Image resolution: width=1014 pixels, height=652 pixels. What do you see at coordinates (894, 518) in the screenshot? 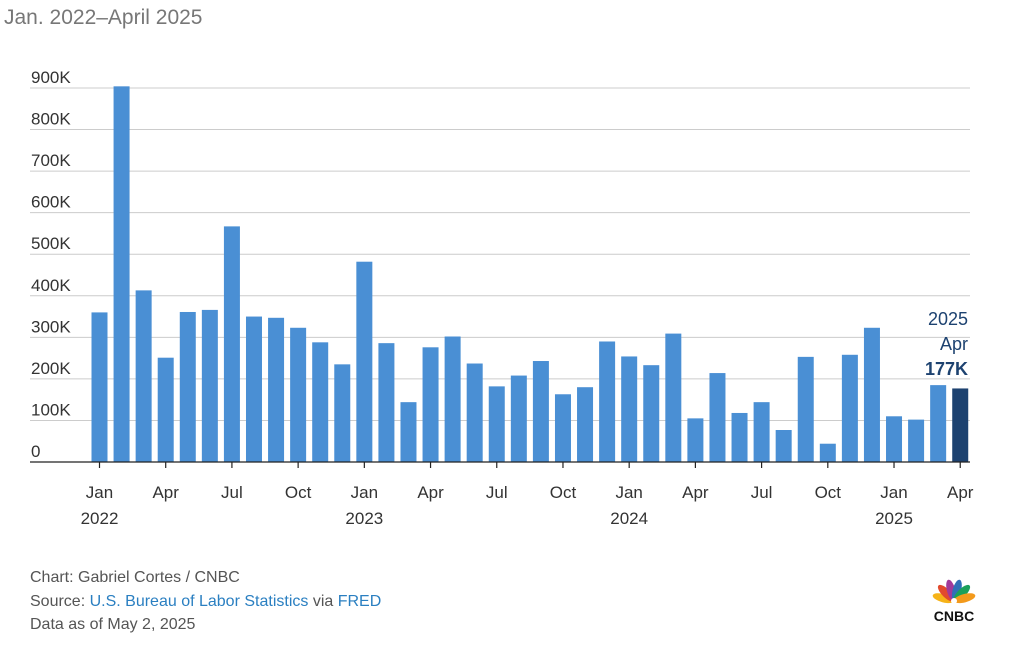
I see `x-tick-year: 2025` at bounding box center [894, 518].